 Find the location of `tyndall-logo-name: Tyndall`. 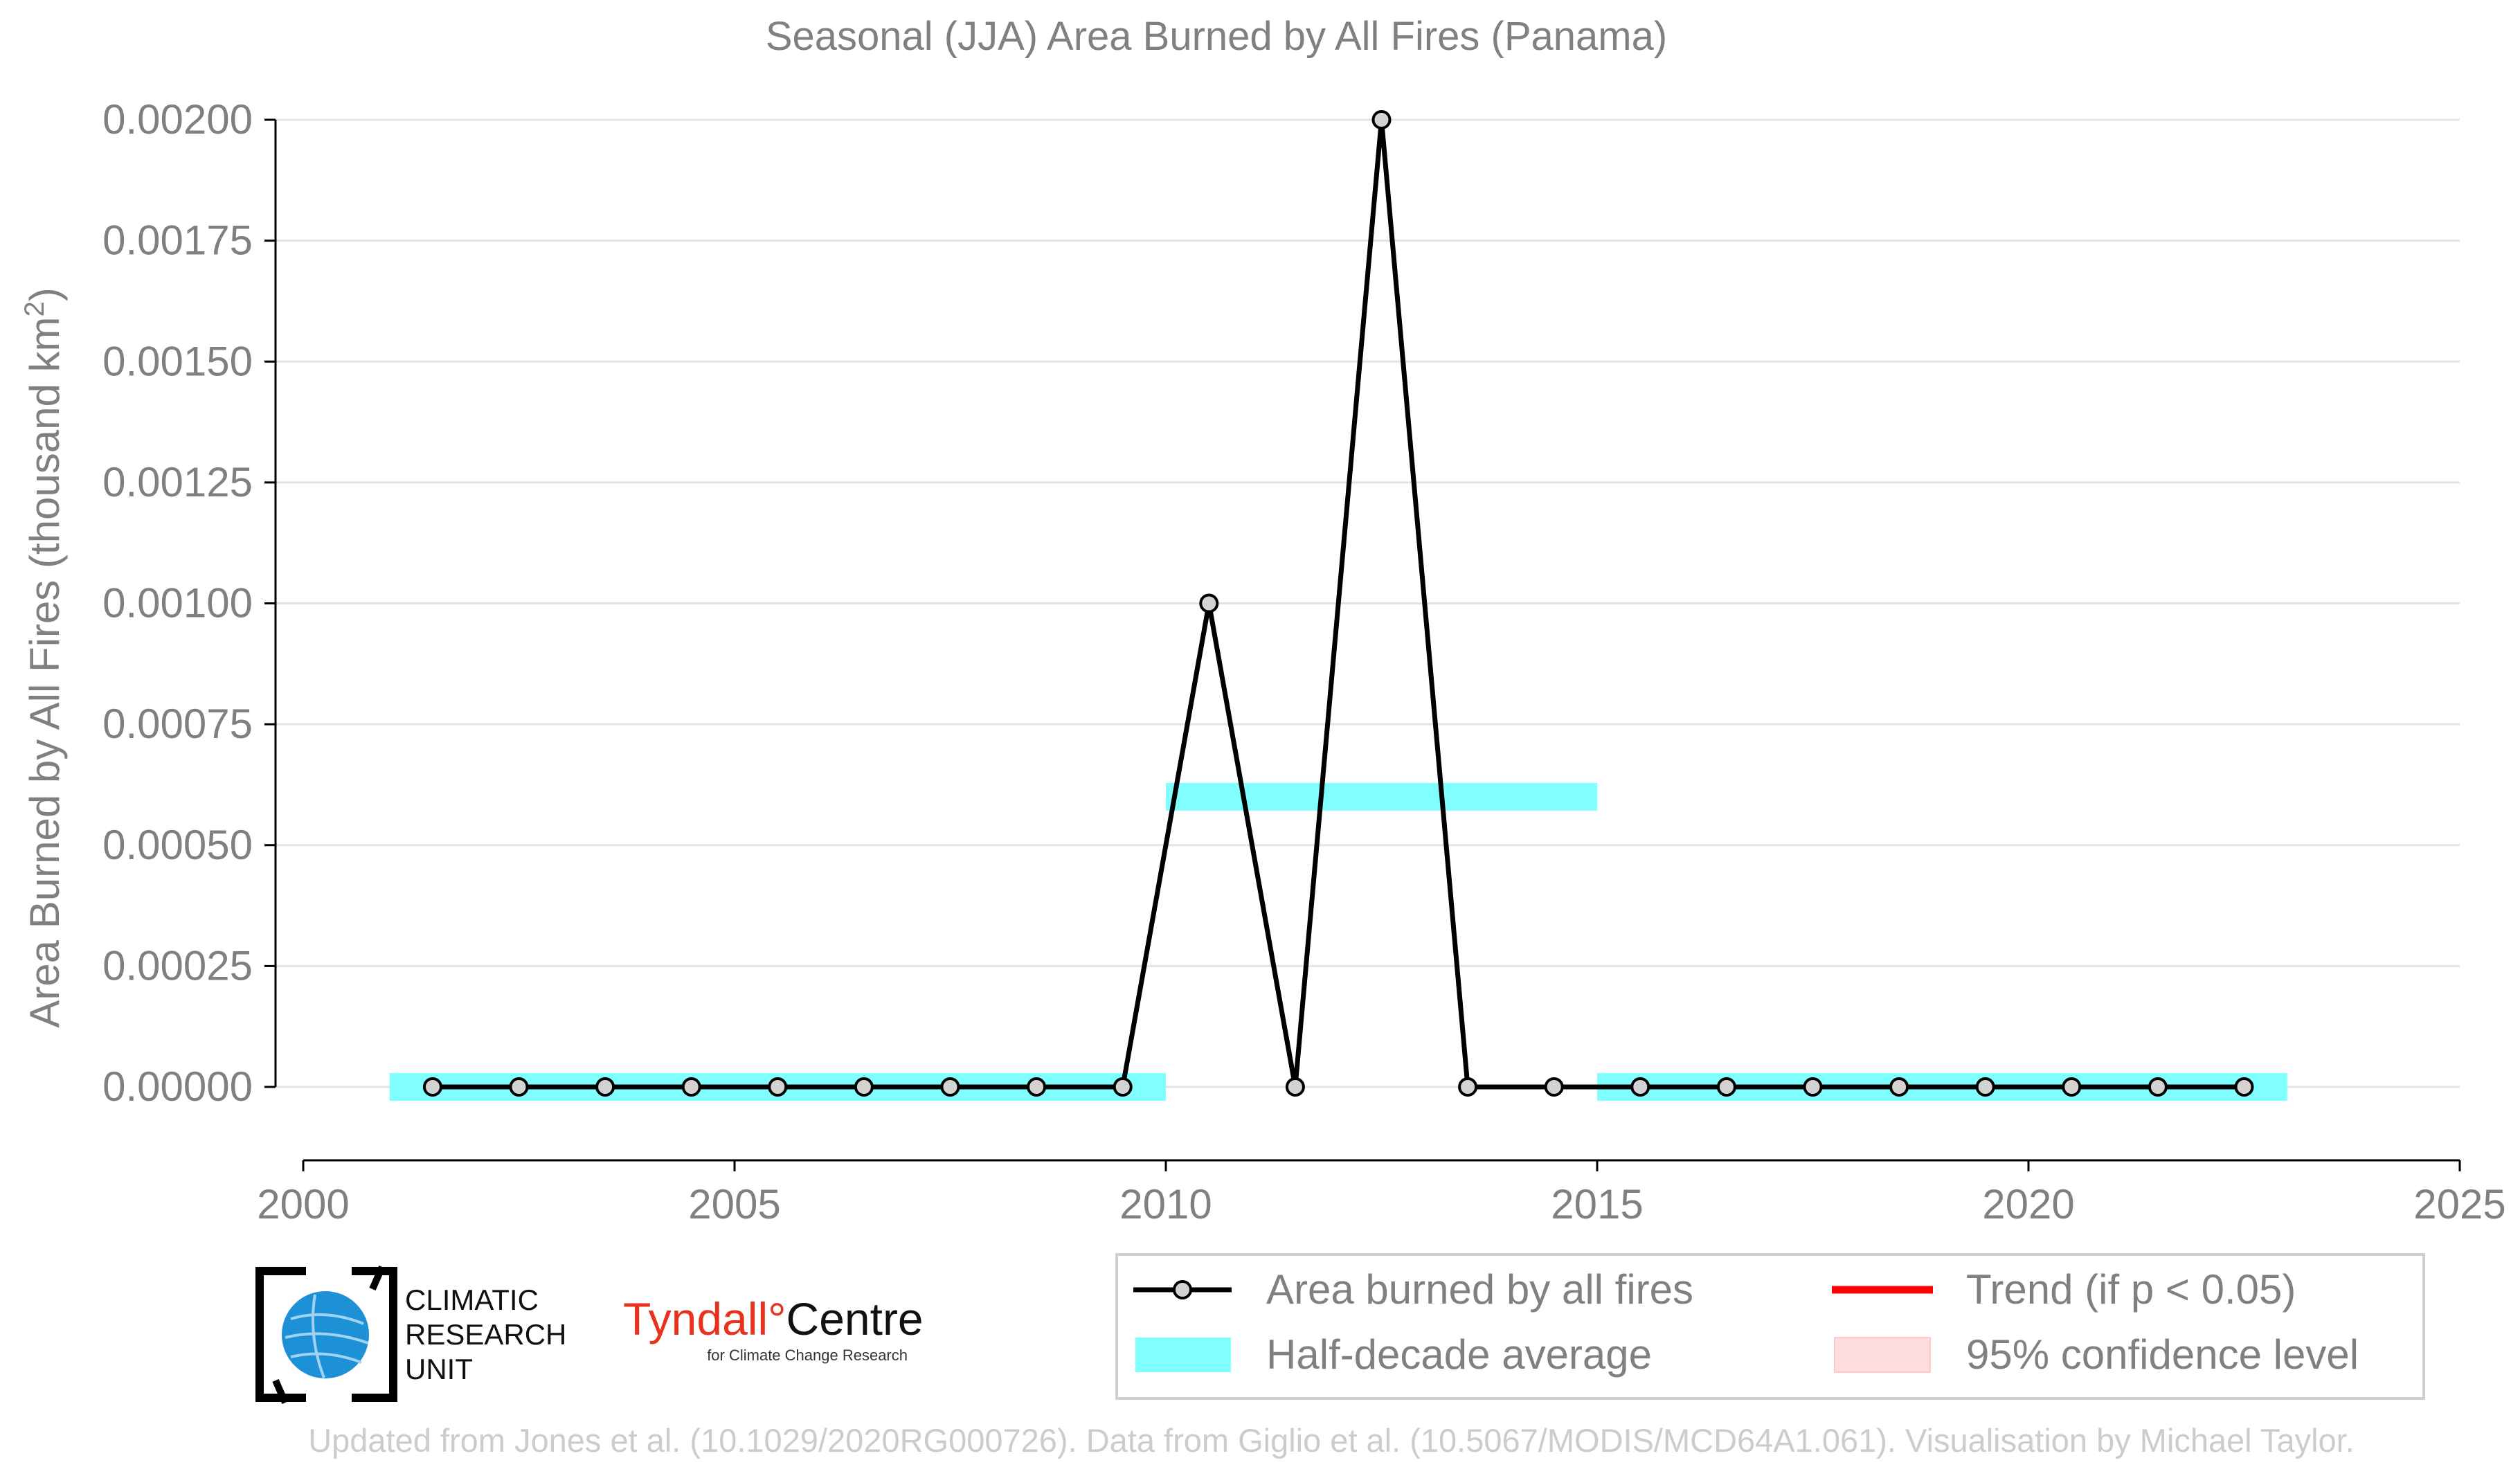

tyndall-logo-name: Tyndall is located at coordinates (695, 1318).